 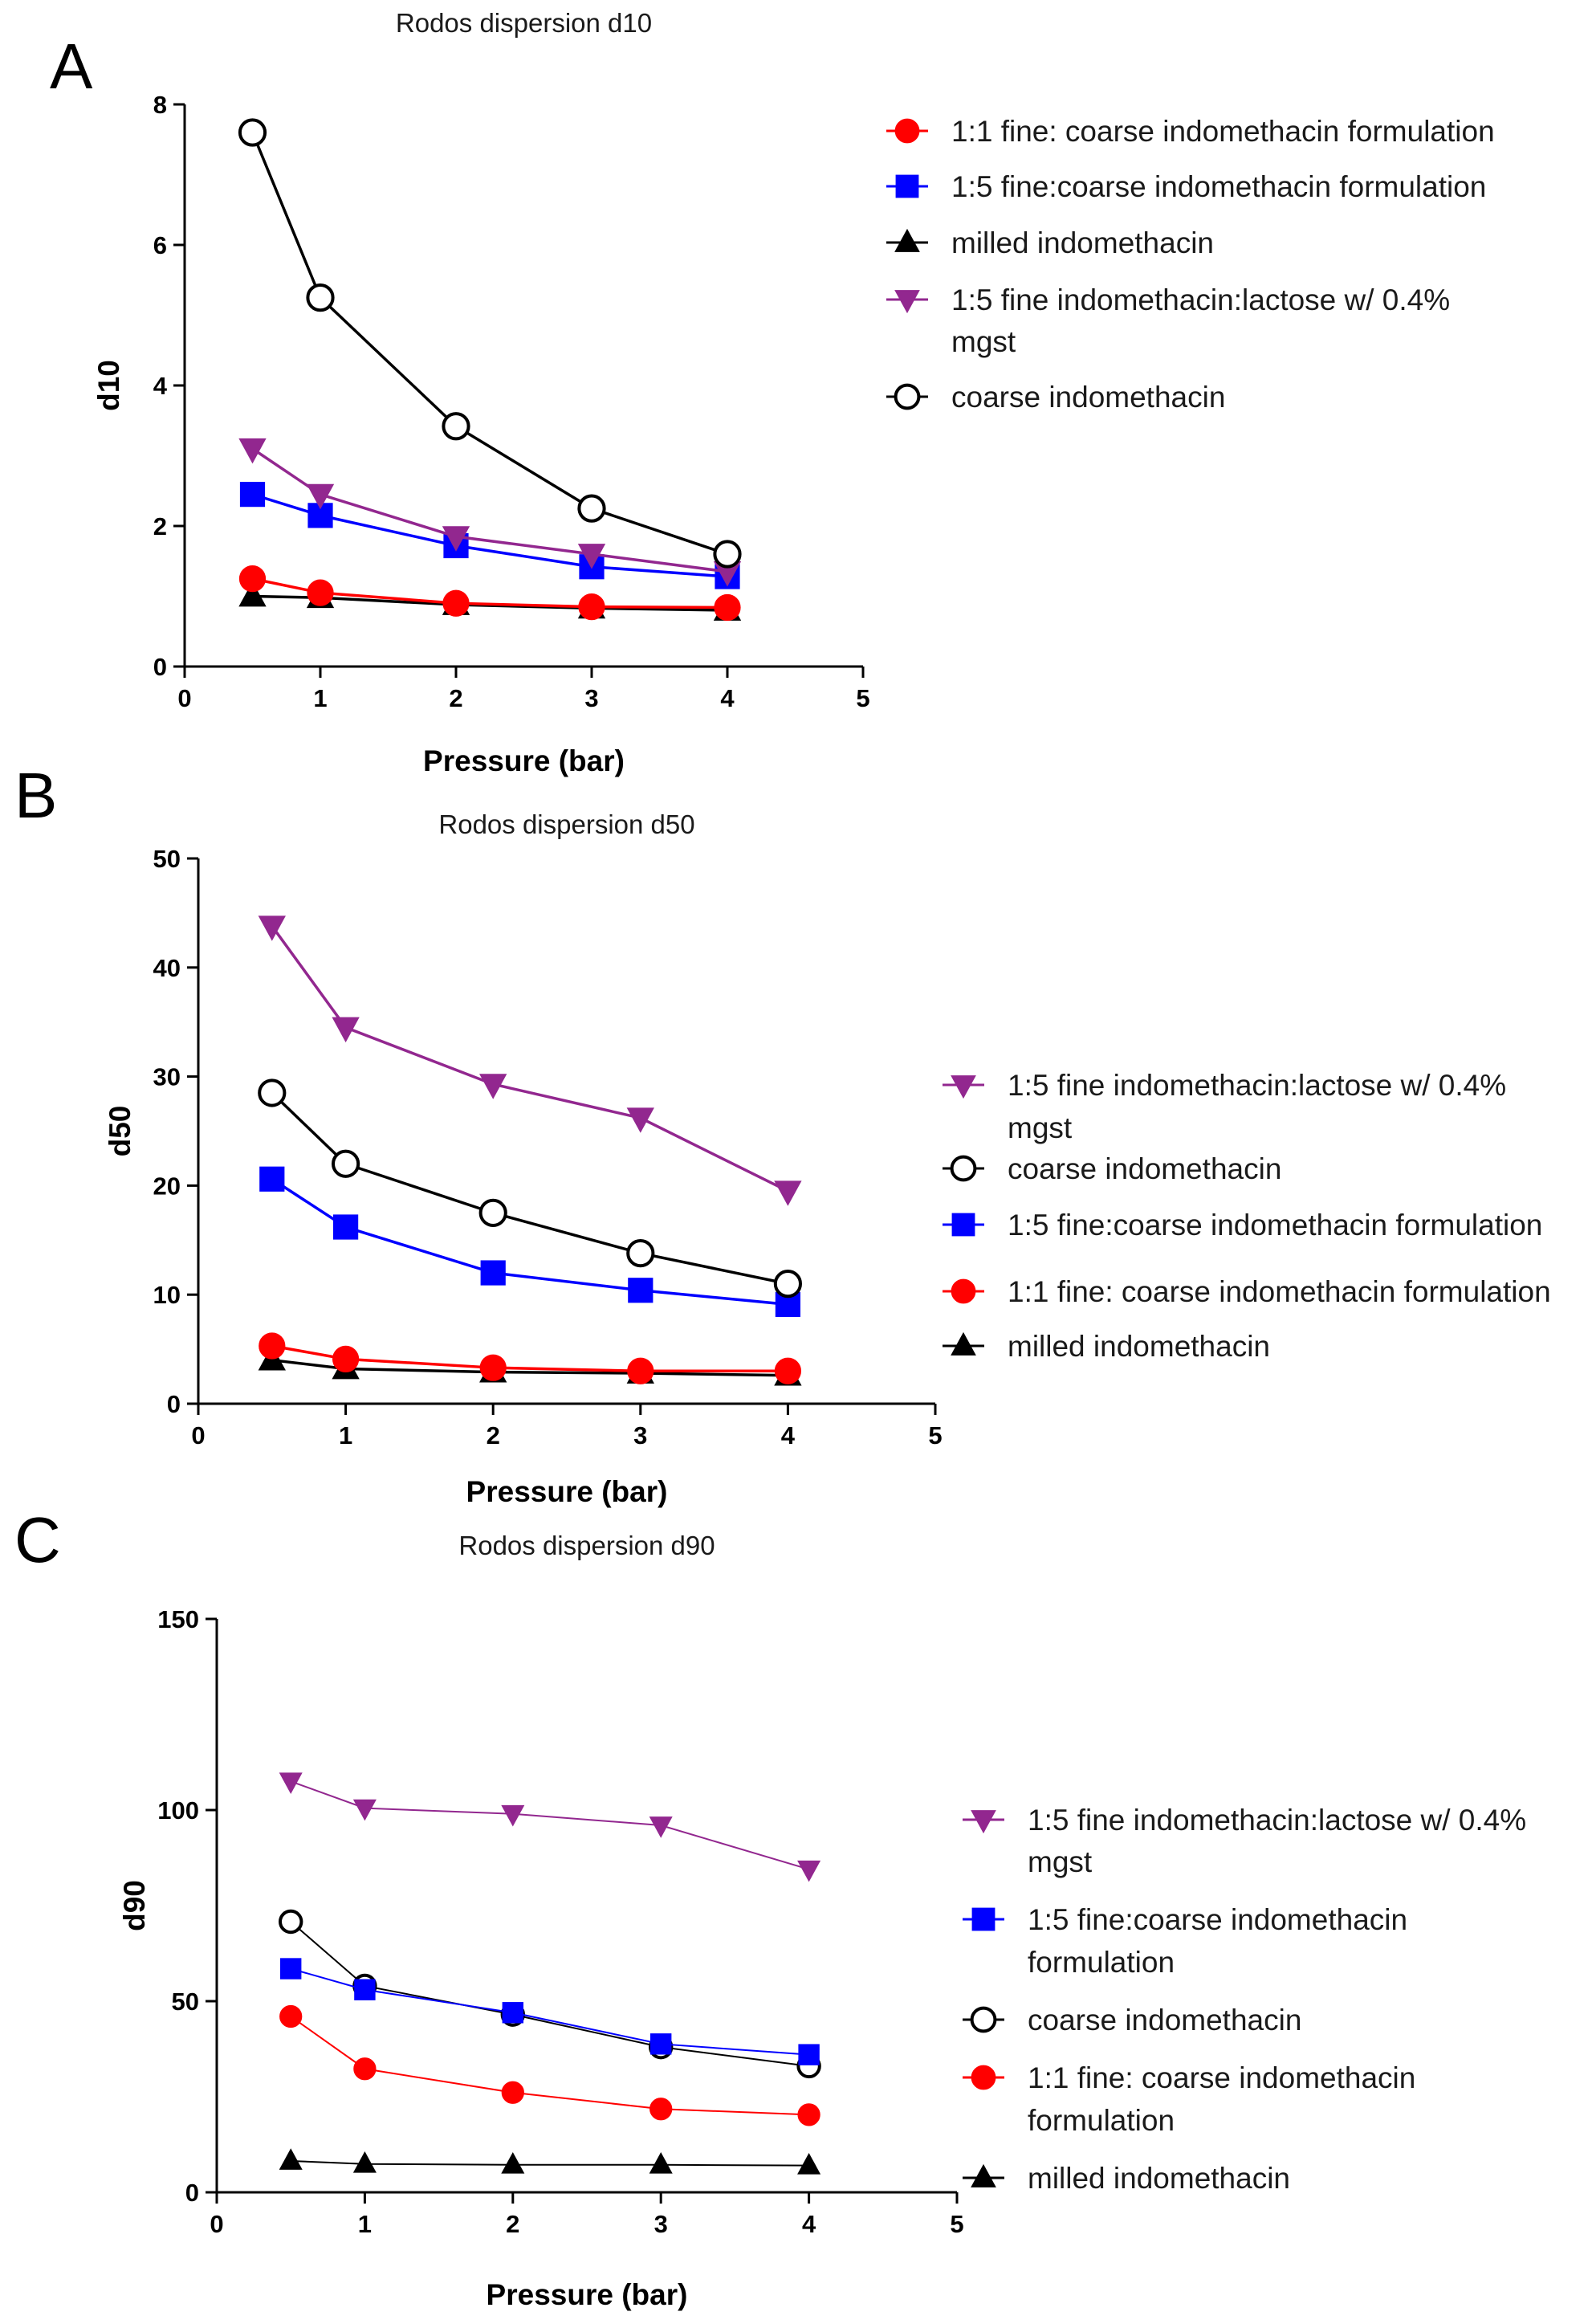 What do you see at coordinates (37, 1540) in the screenshot?
I see `panel-letter-c: C` at bounding box center [37, 1540].